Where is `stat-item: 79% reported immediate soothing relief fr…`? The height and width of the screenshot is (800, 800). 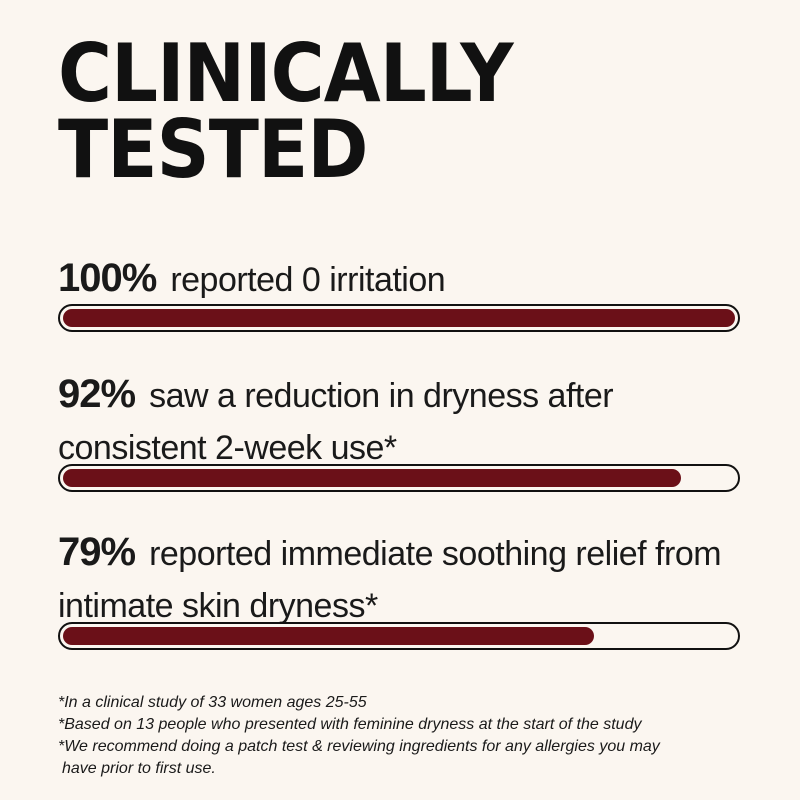
stat-item: 79% reported immediate soothing relief fr… is located at coordinates (403, 588).